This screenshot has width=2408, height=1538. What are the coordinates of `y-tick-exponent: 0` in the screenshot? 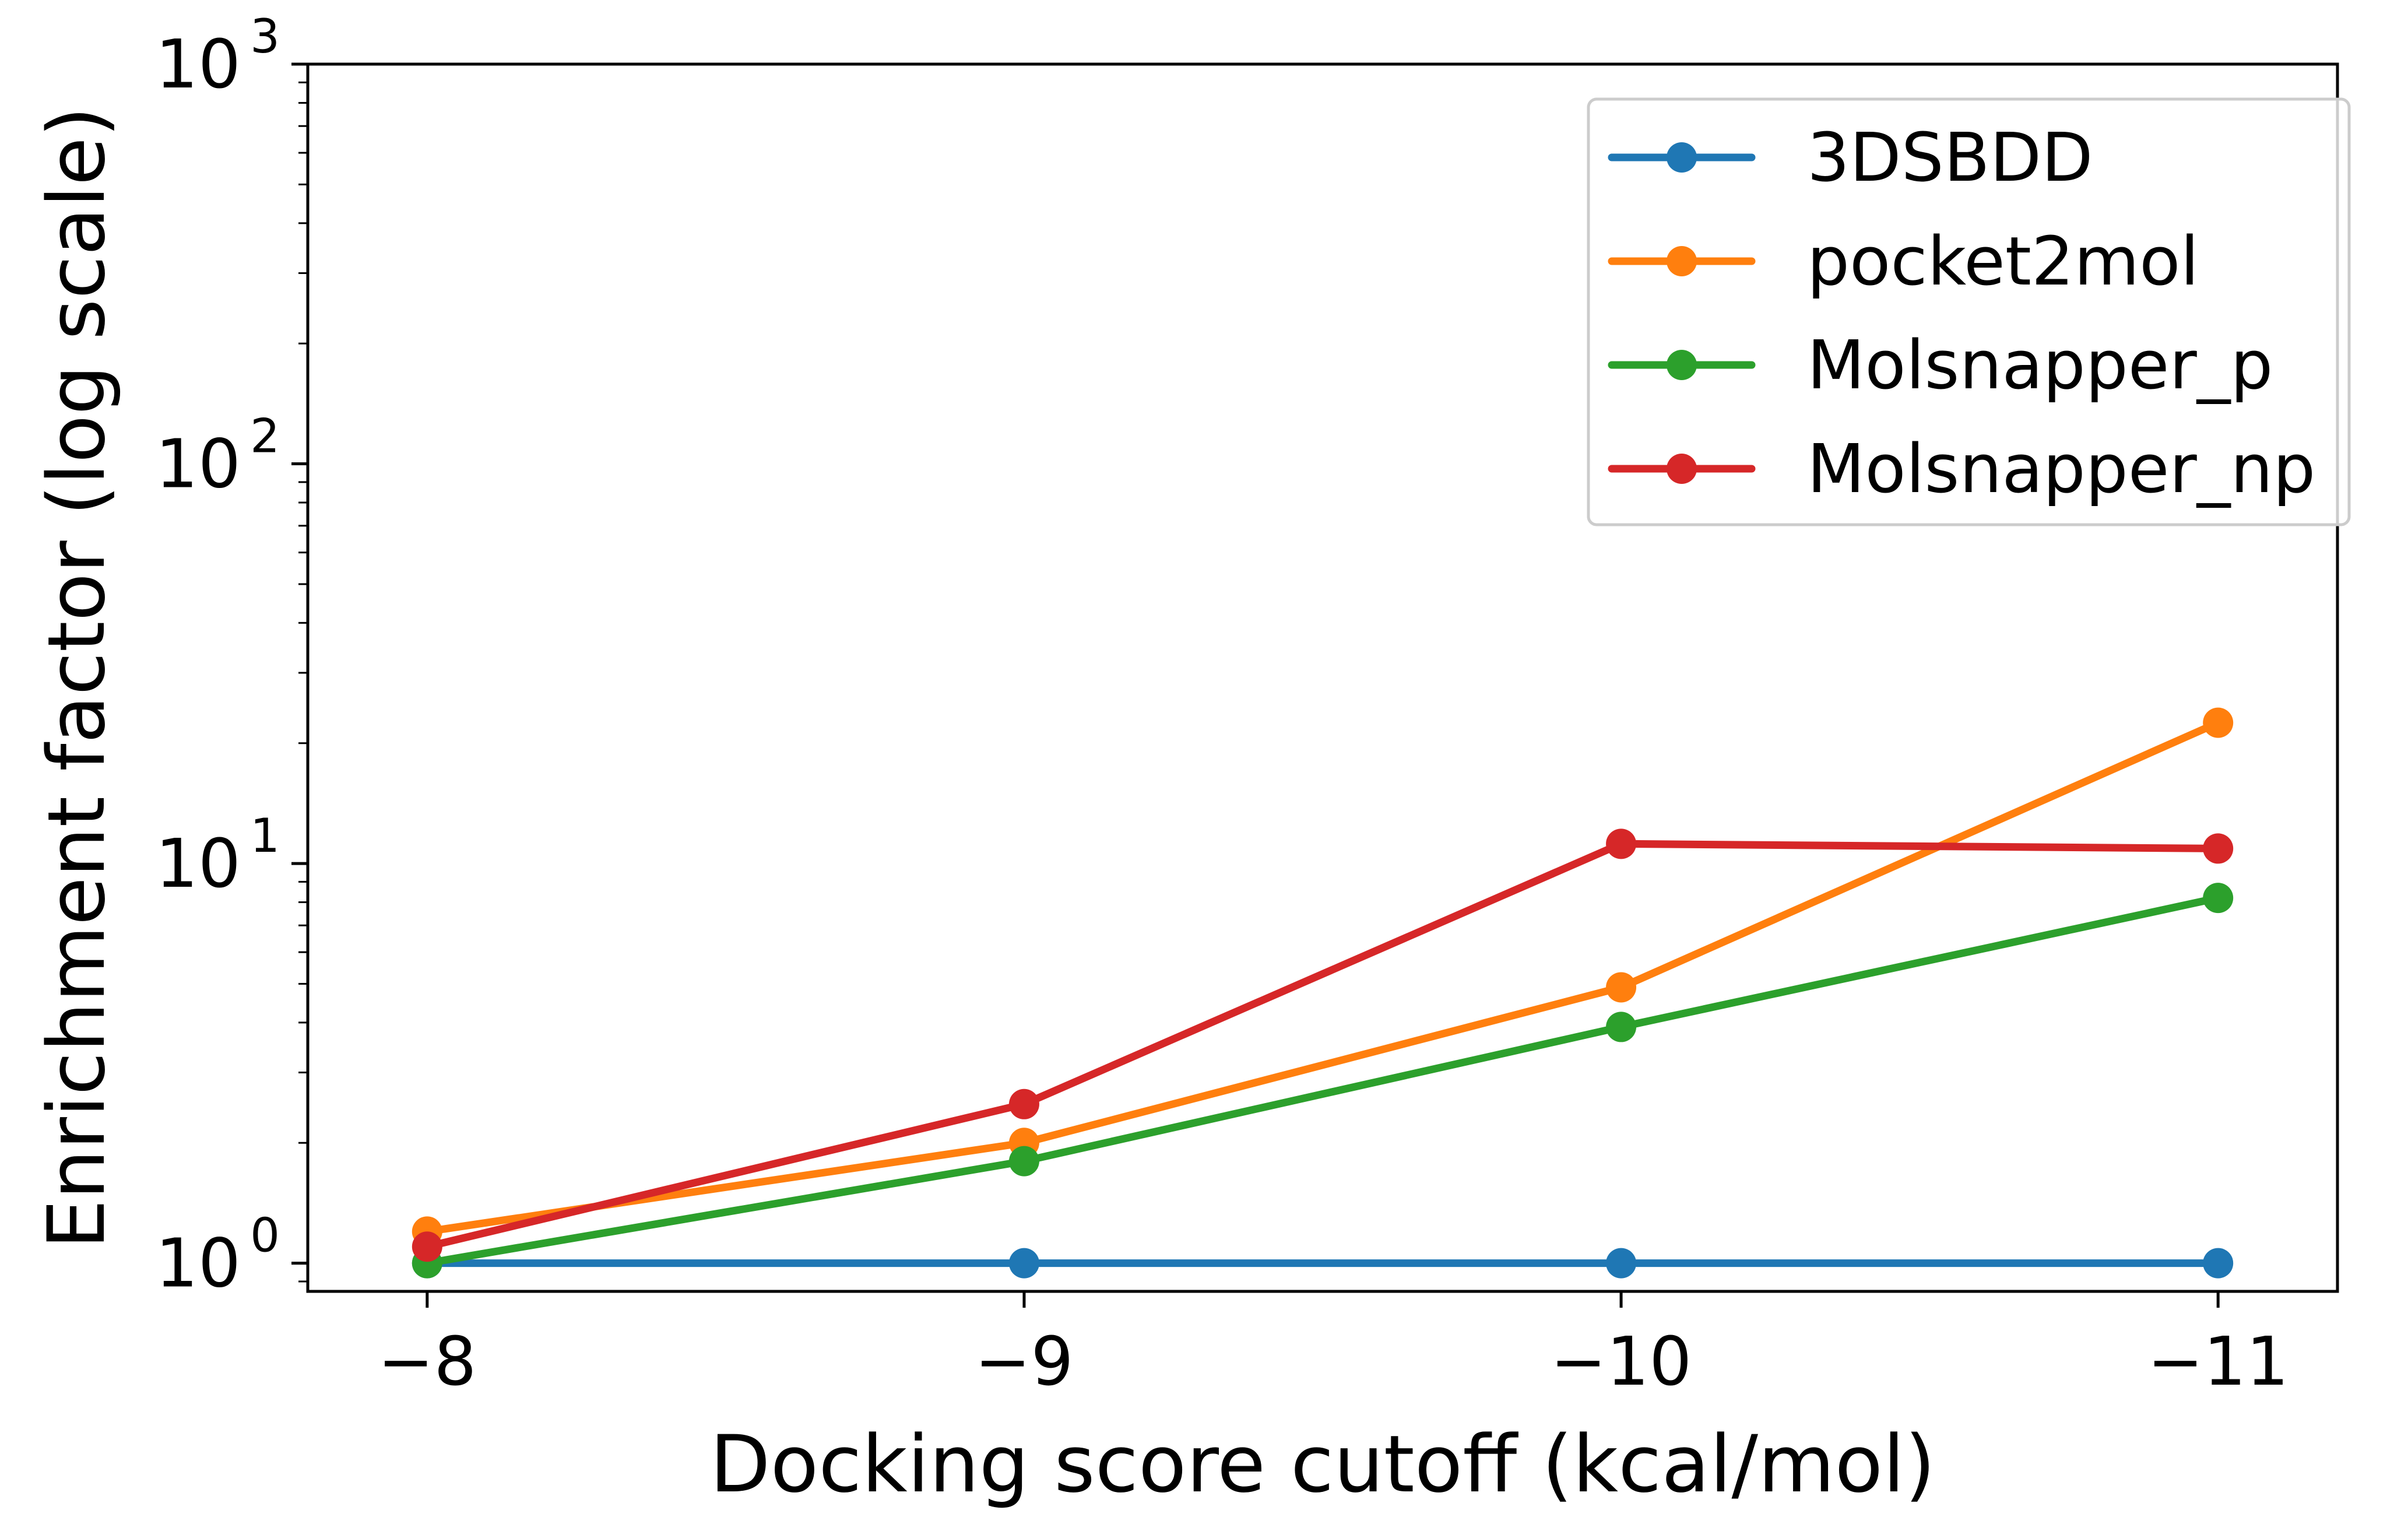 It's located at (265, 1236).